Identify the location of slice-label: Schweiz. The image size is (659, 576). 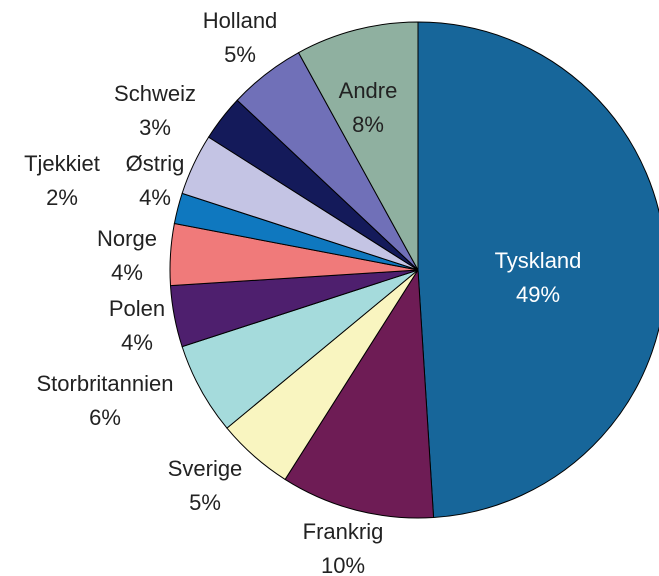
(155, 93).